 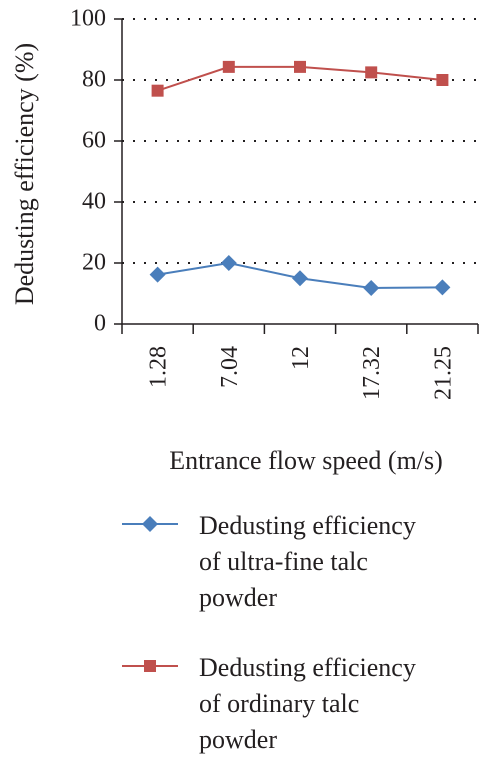 What do you see at coordinates (94, 80) in the screenshot?
I see `y-tick-label: 80` at bounding box center [94, 80].